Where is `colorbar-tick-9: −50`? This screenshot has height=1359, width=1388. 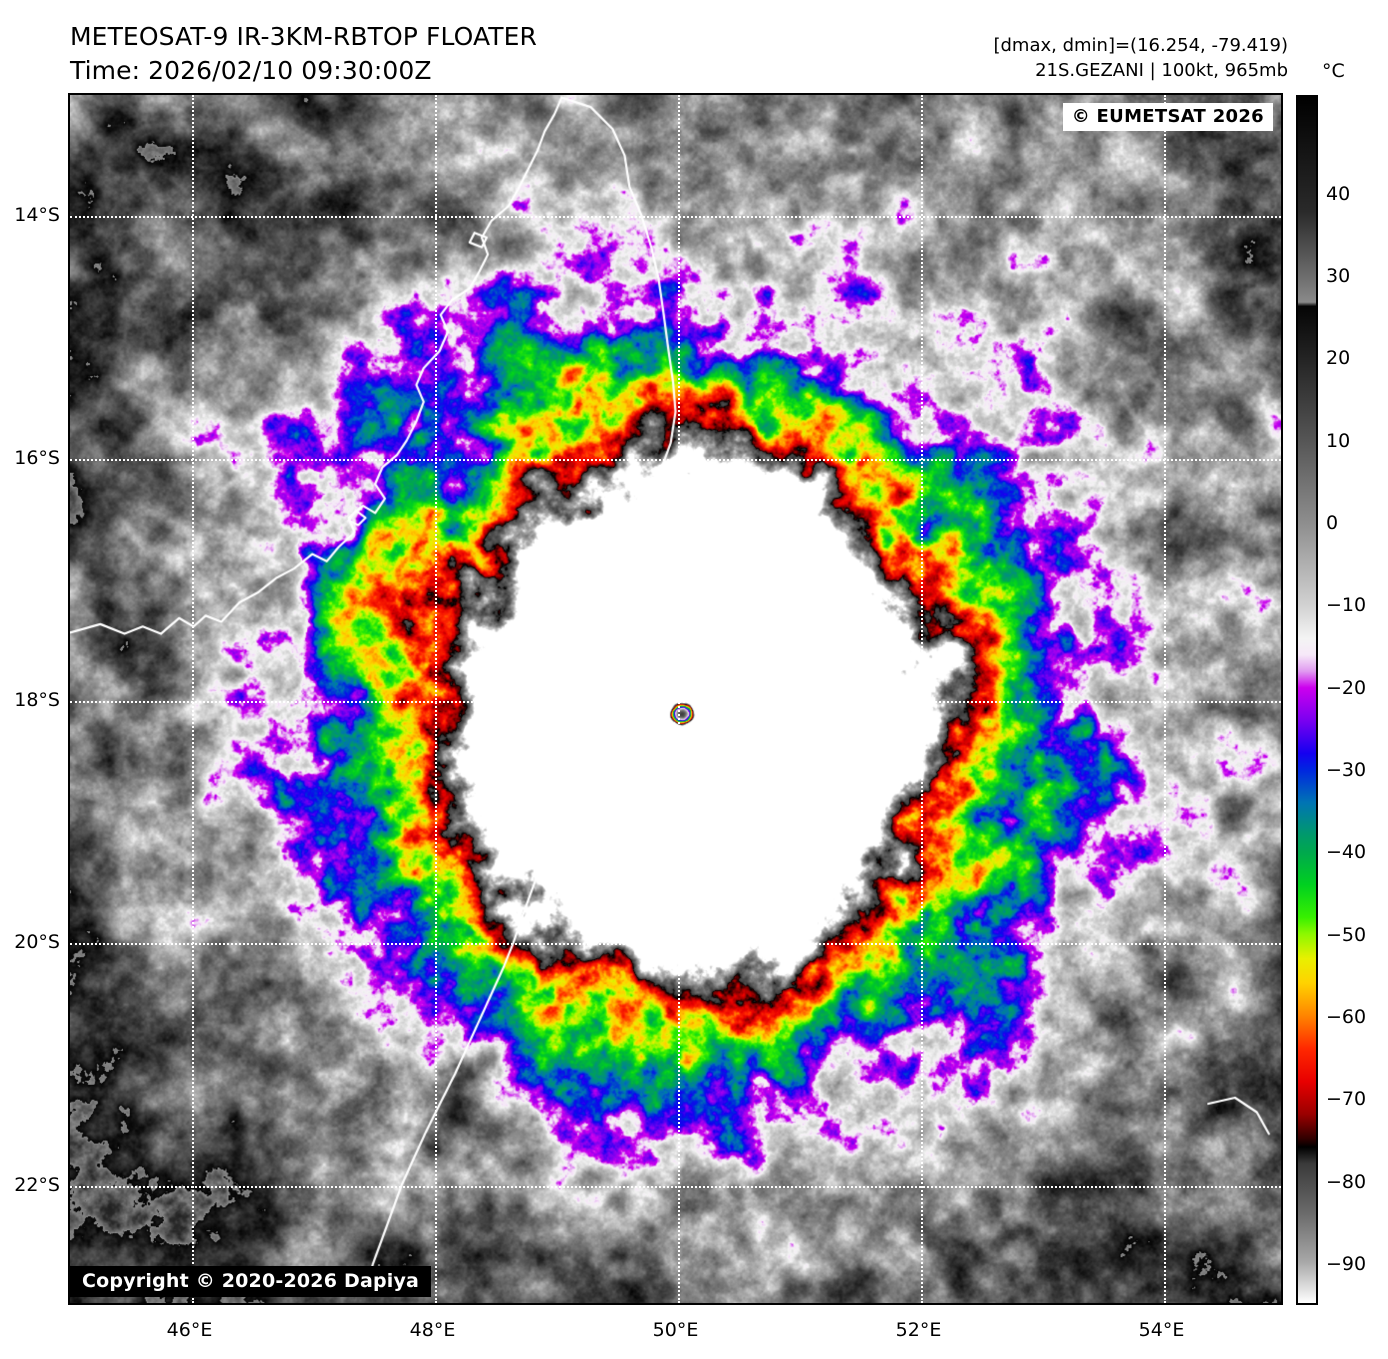
colorbar-tick-9: −50 is located at coordinates (1346, 934).